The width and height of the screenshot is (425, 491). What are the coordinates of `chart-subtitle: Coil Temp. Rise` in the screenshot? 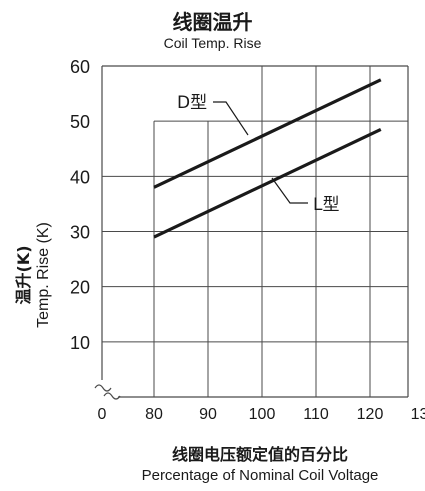 It's located at (212, 43).